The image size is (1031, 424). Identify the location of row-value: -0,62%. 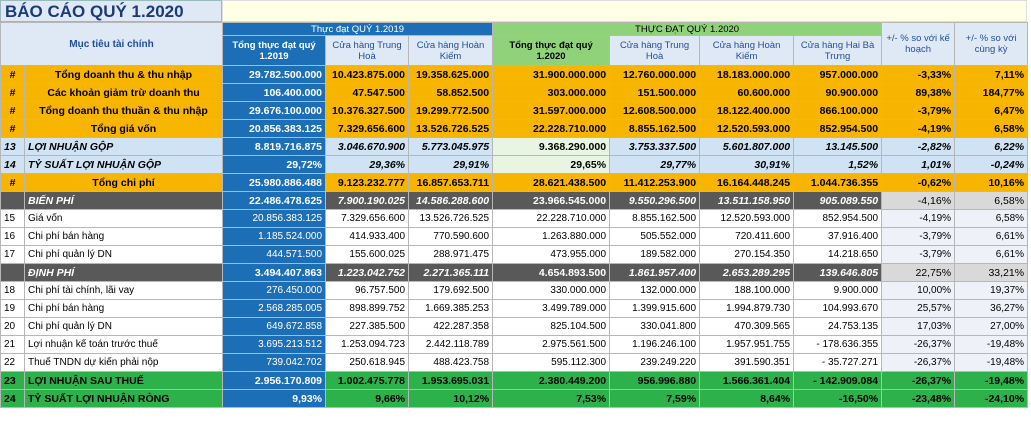
(918, 182).